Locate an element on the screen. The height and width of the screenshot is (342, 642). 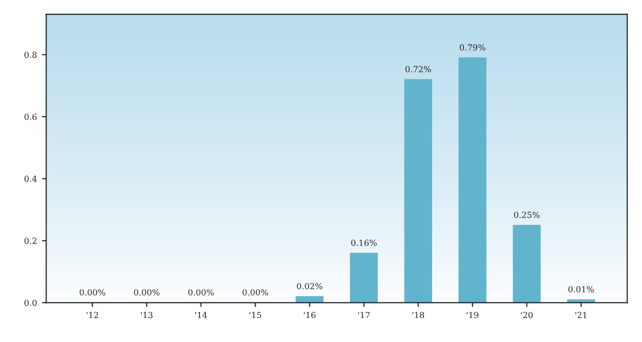
y-tick-label: 0.6 is located at coordinates (30, 117).